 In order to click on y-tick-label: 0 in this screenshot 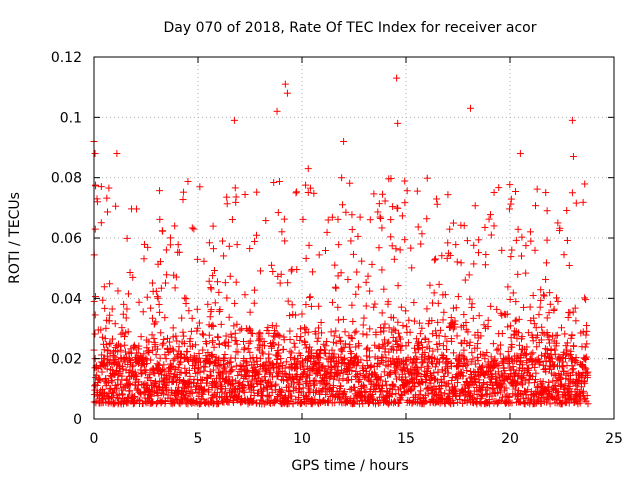, I will do `click(77, 420)`.